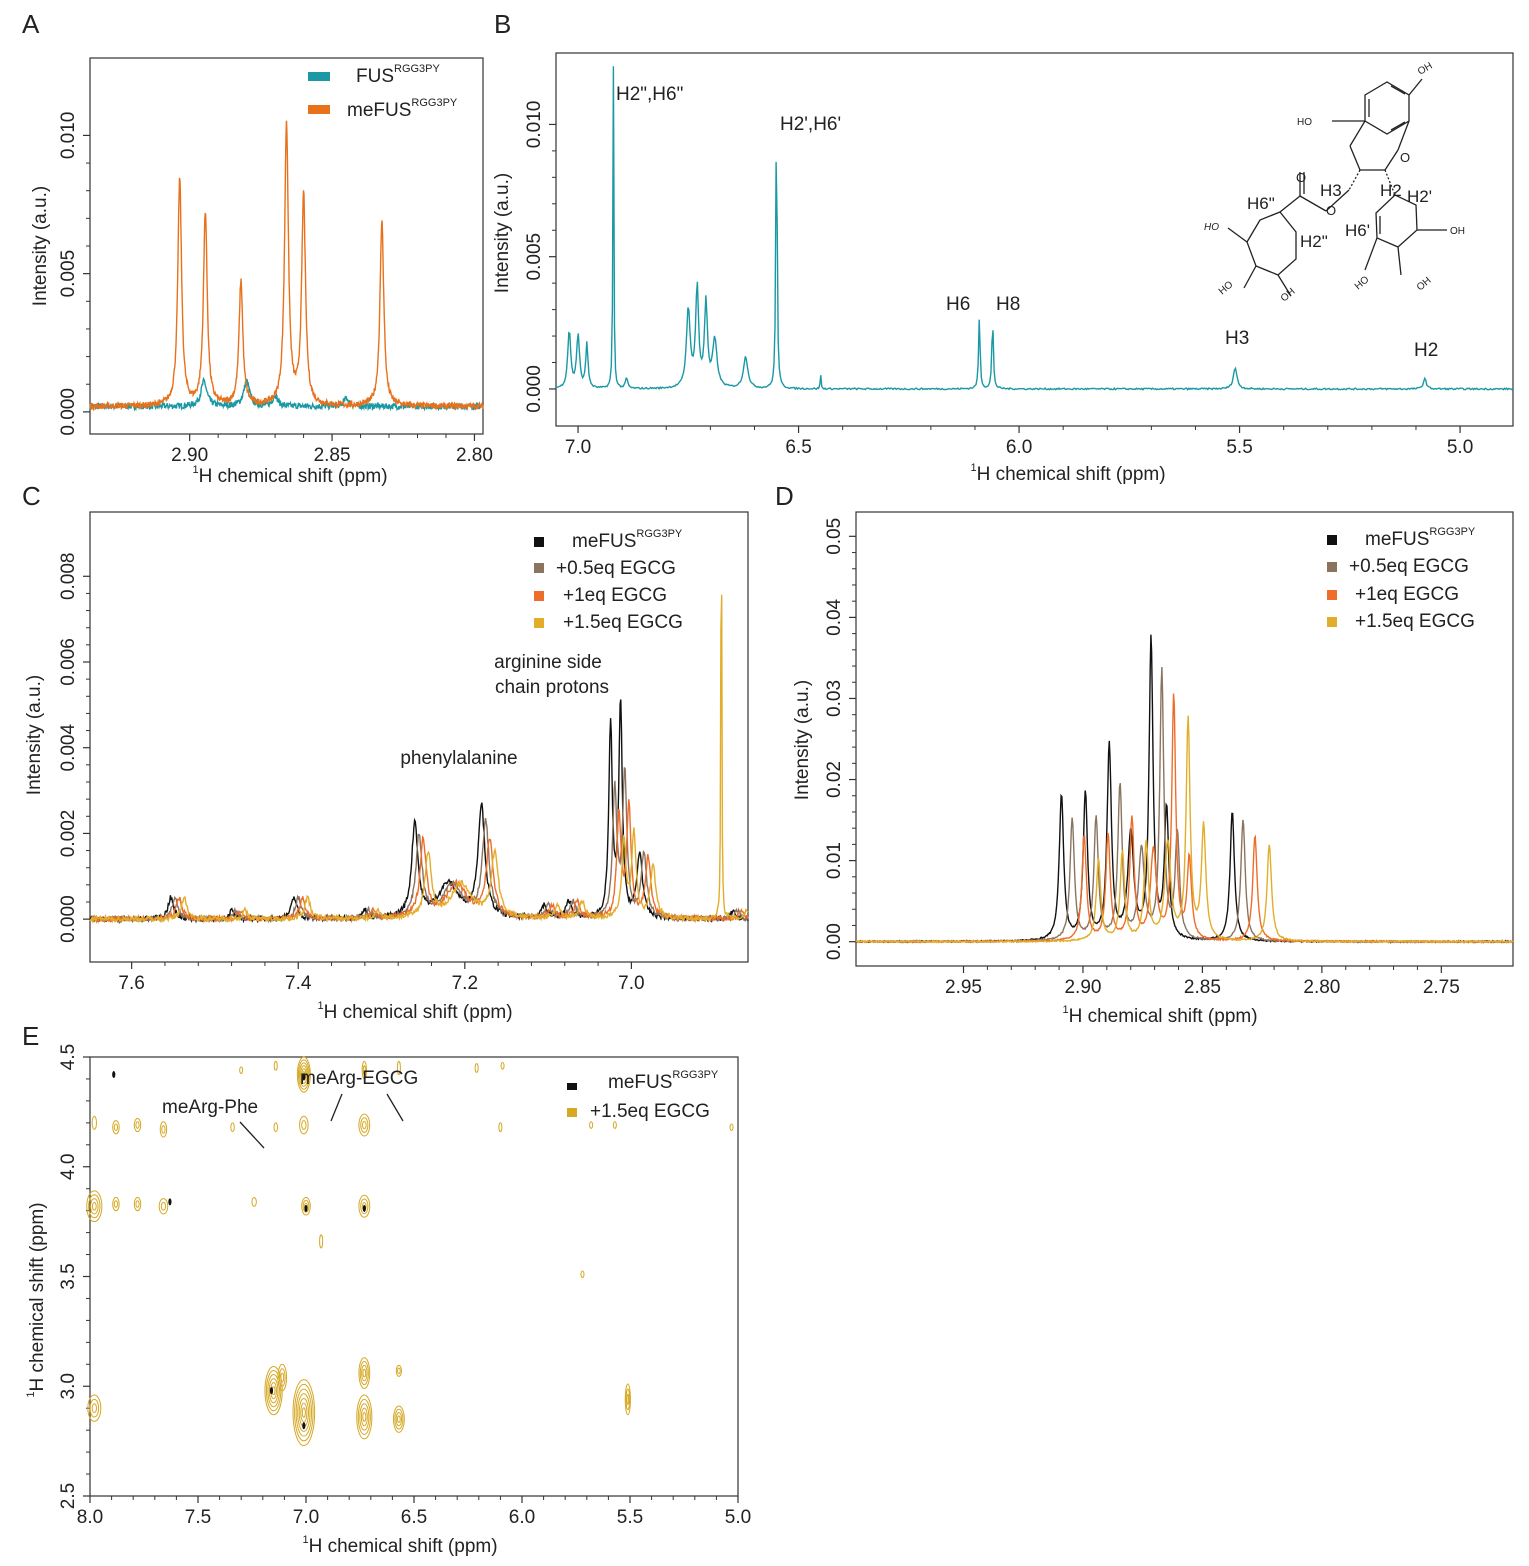 The height and width of the screenshot is (1566, 1529). I want to click on panel-letter-c: C, so click(31, 496).